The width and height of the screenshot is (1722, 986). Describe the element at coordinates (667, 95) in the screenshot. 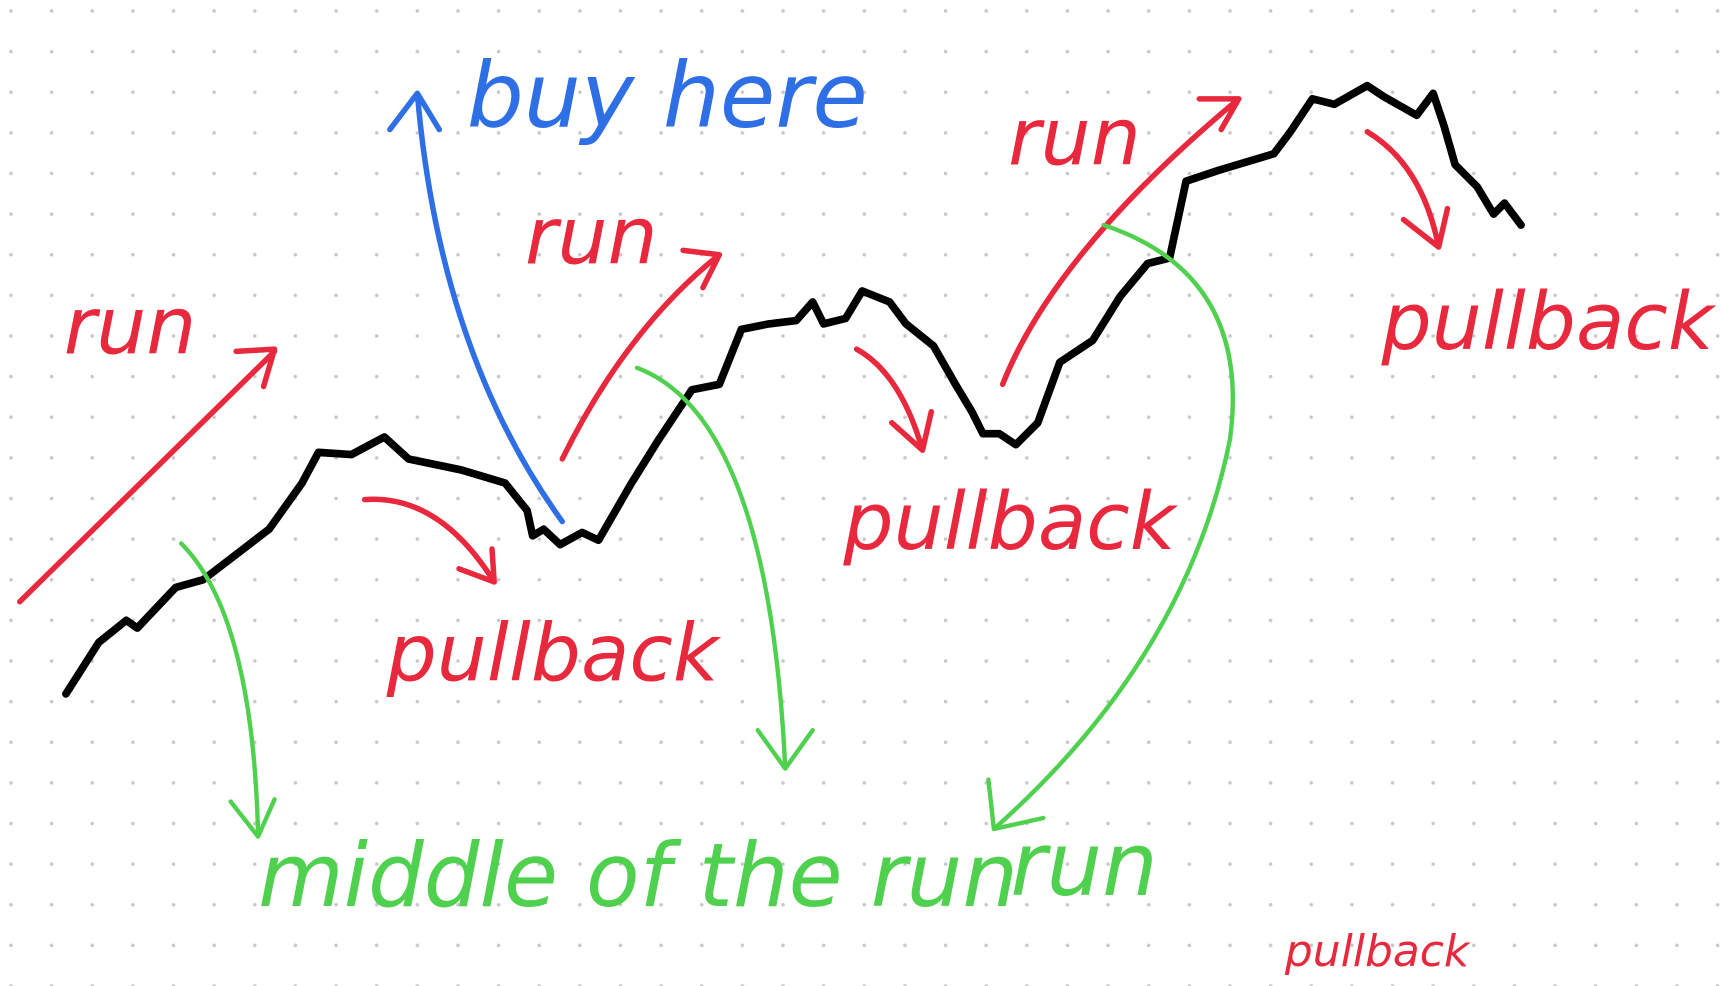

I see `buy-label: buy here` at that location.